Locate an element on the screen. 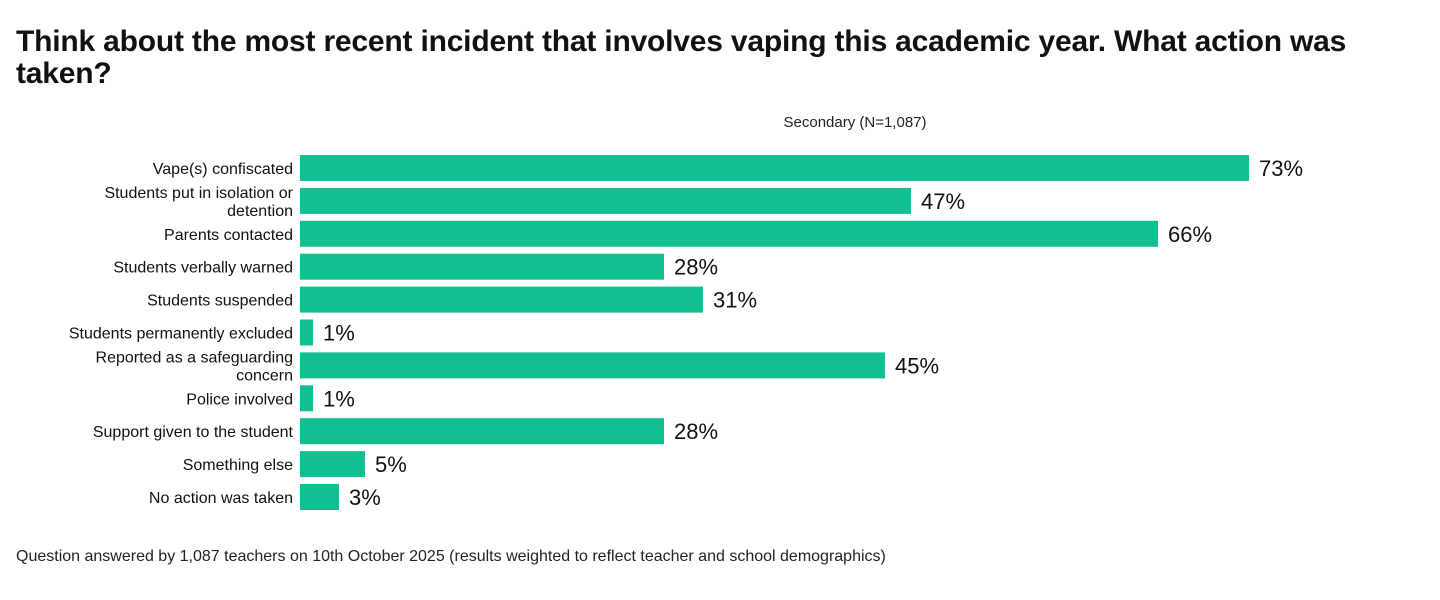  category-label-line: No action was taken is located at coordinates (221, 498).